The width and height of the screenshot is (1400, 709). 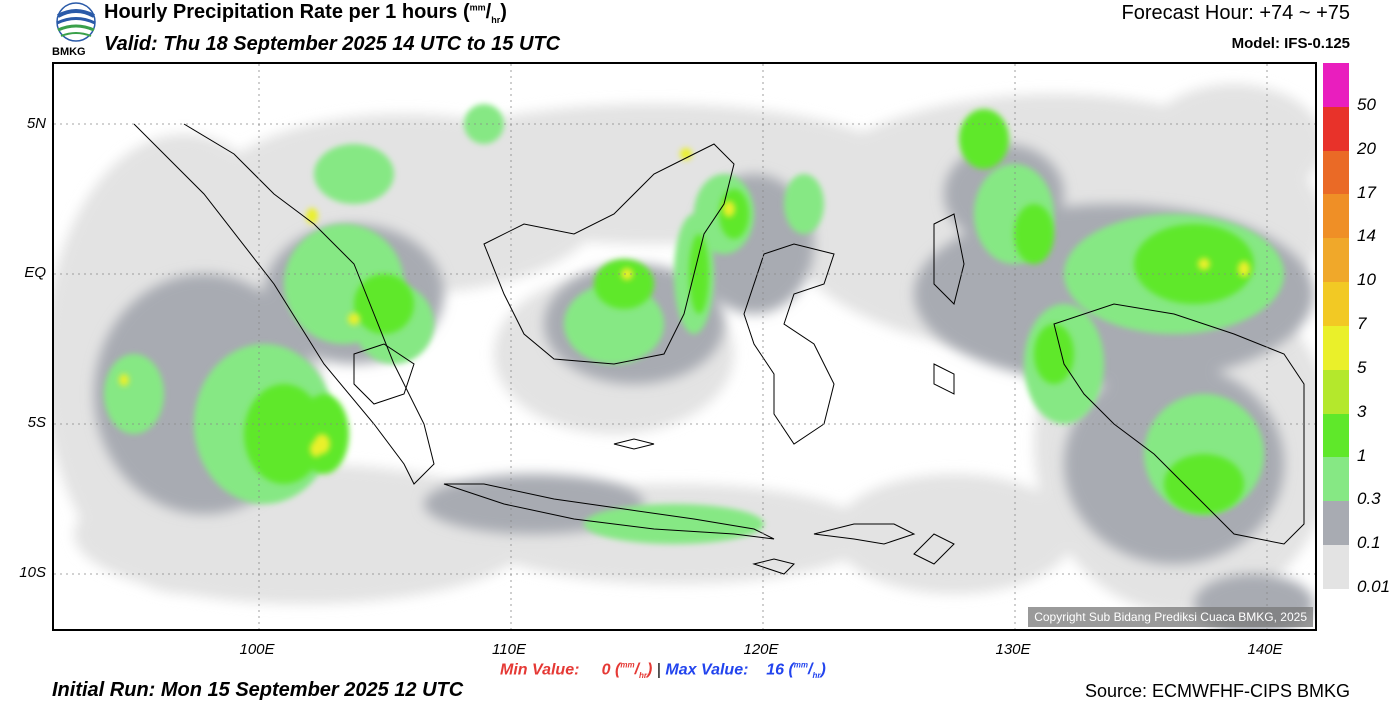 I want to click on bmkg-logo, so click(x=76, y=22).